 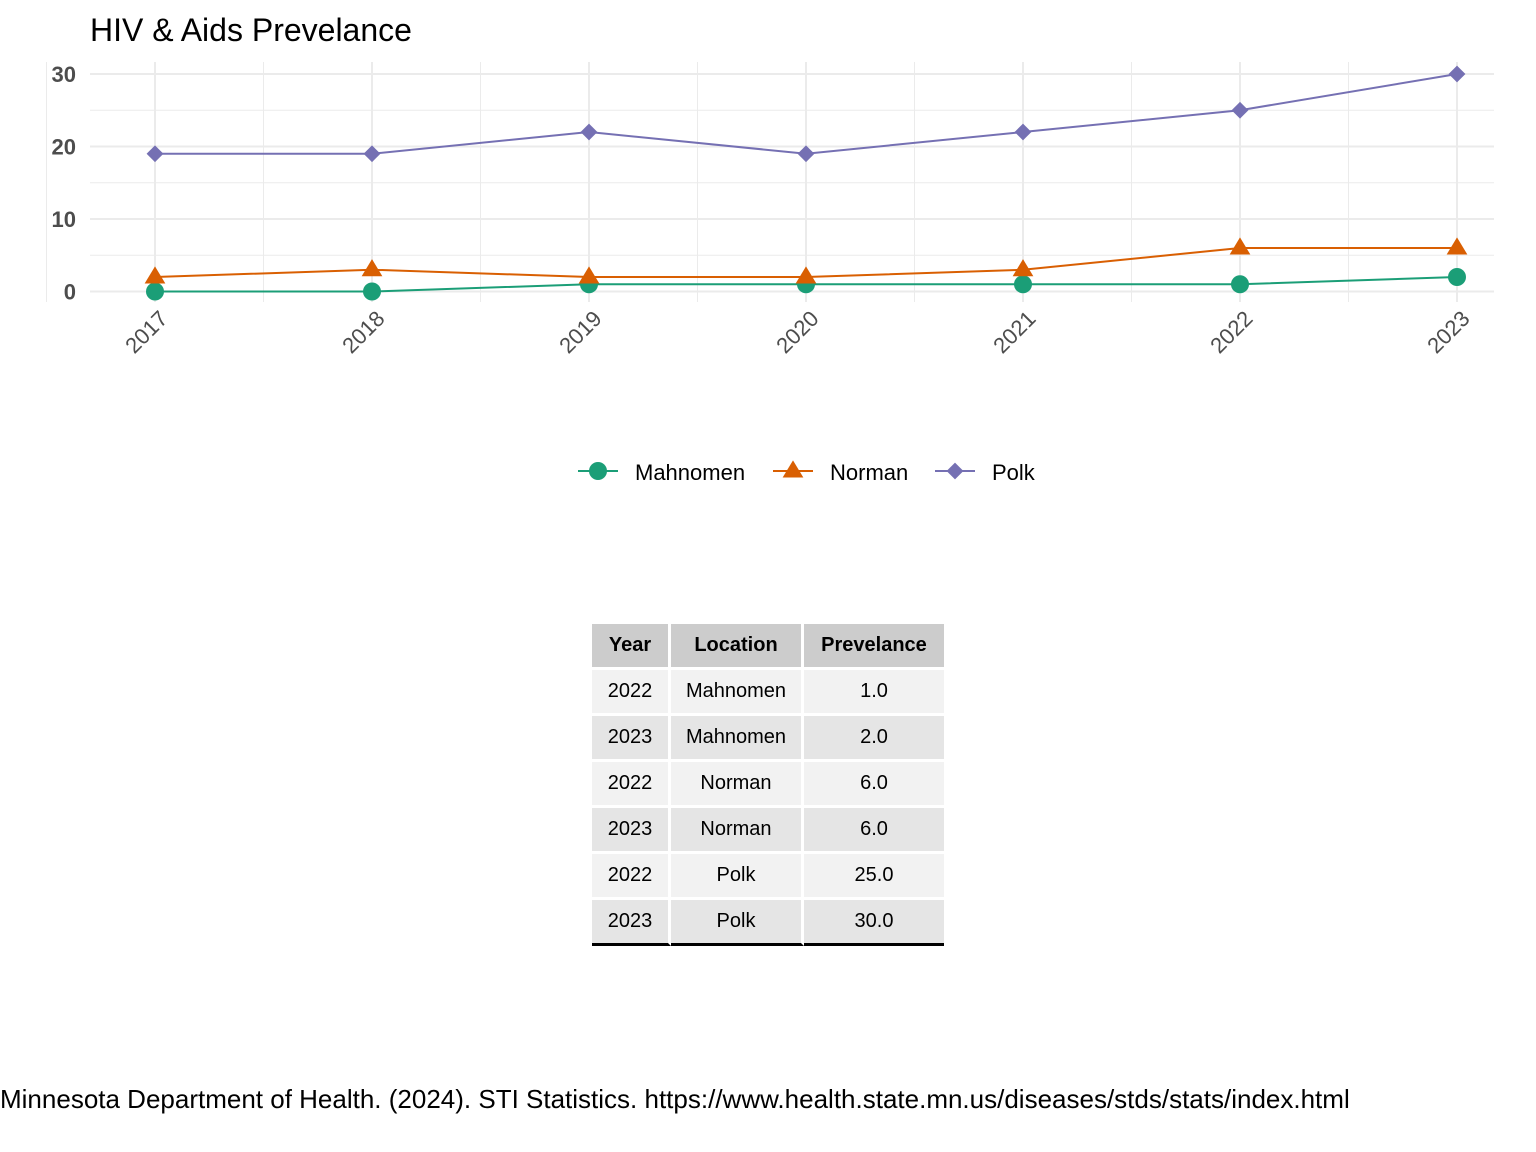 I want to click on header-prevelance: Prevelance, so click(x=874, y=647).